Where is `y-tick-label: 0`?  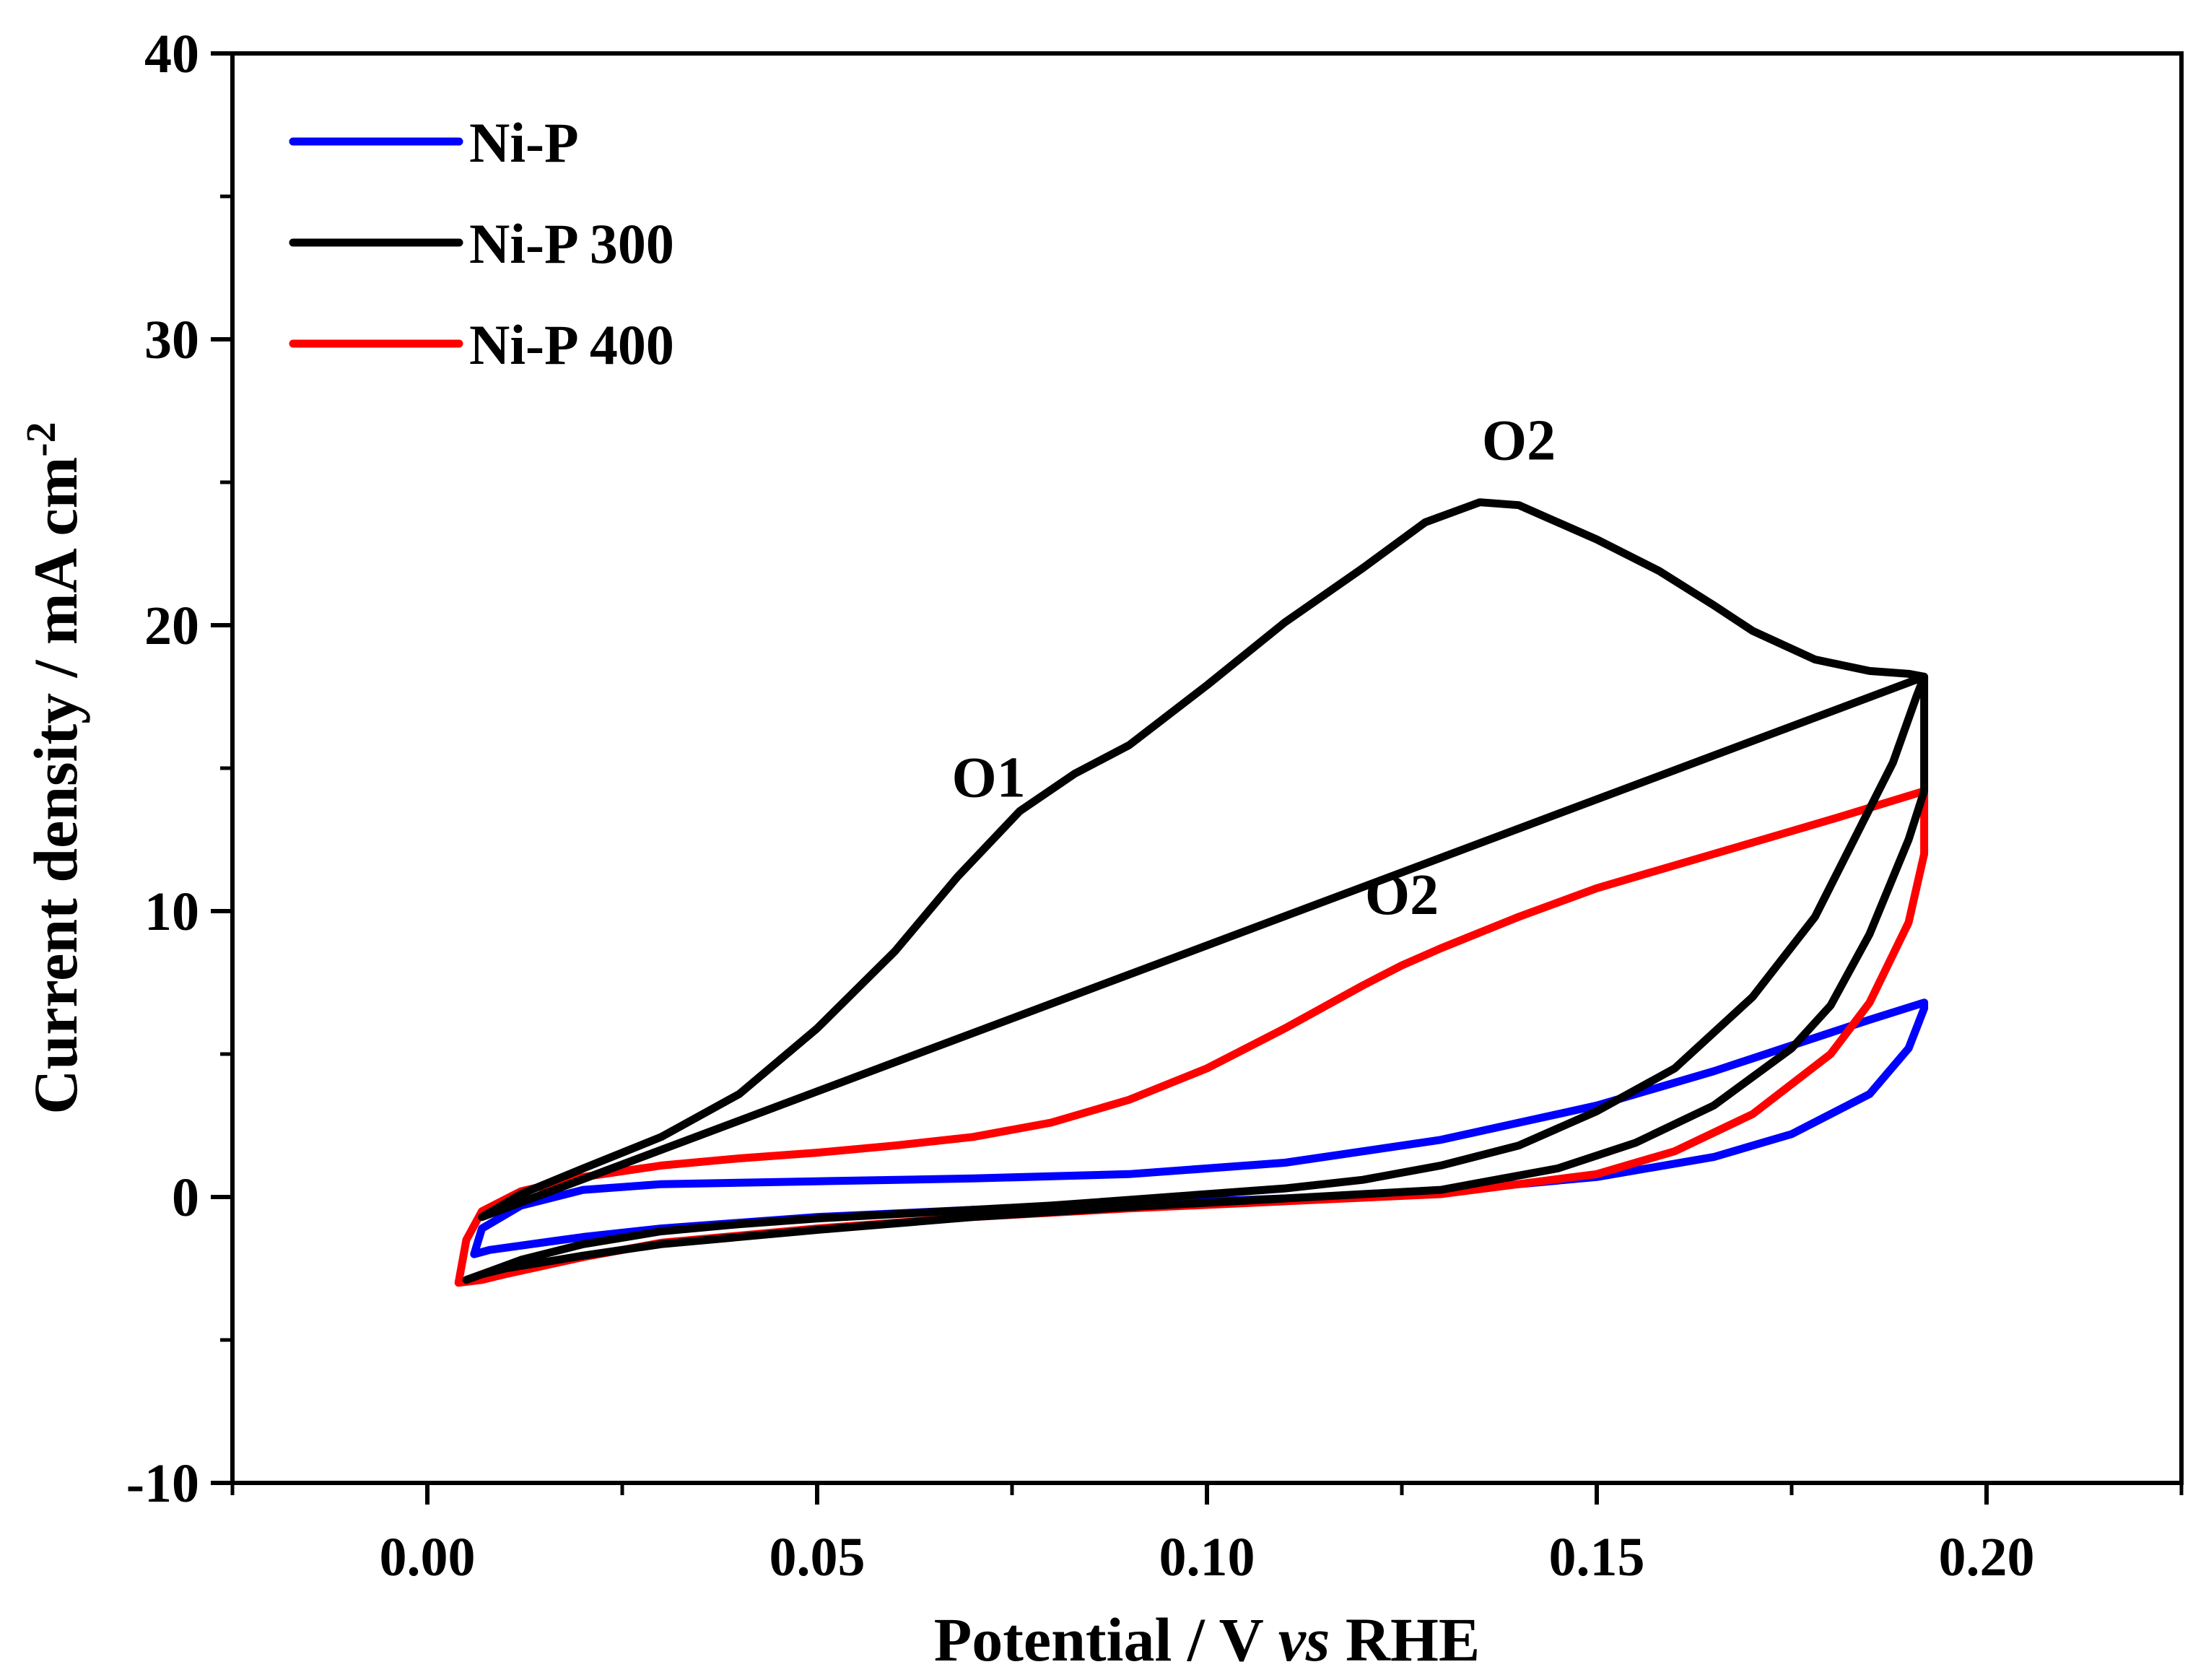 y-tick-label: 0 is located at coordinates (185, 1197).